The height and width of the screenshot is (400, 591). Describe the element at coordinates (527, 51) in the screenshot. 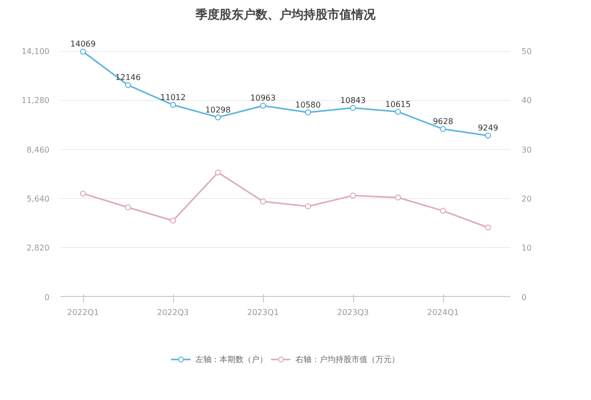

I see `y2-tick-label: 50` at that location.